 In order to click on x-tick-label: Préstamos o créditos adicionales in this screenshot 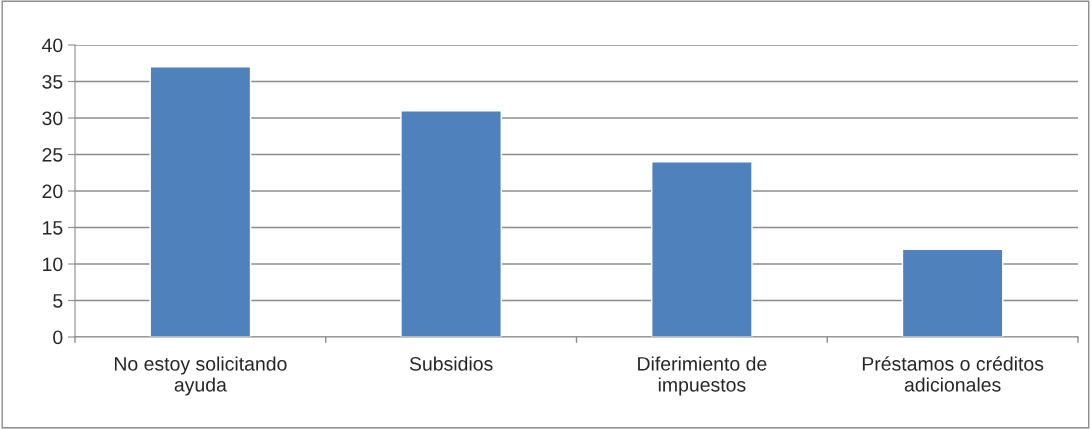, I will do `click(953, 374)`.